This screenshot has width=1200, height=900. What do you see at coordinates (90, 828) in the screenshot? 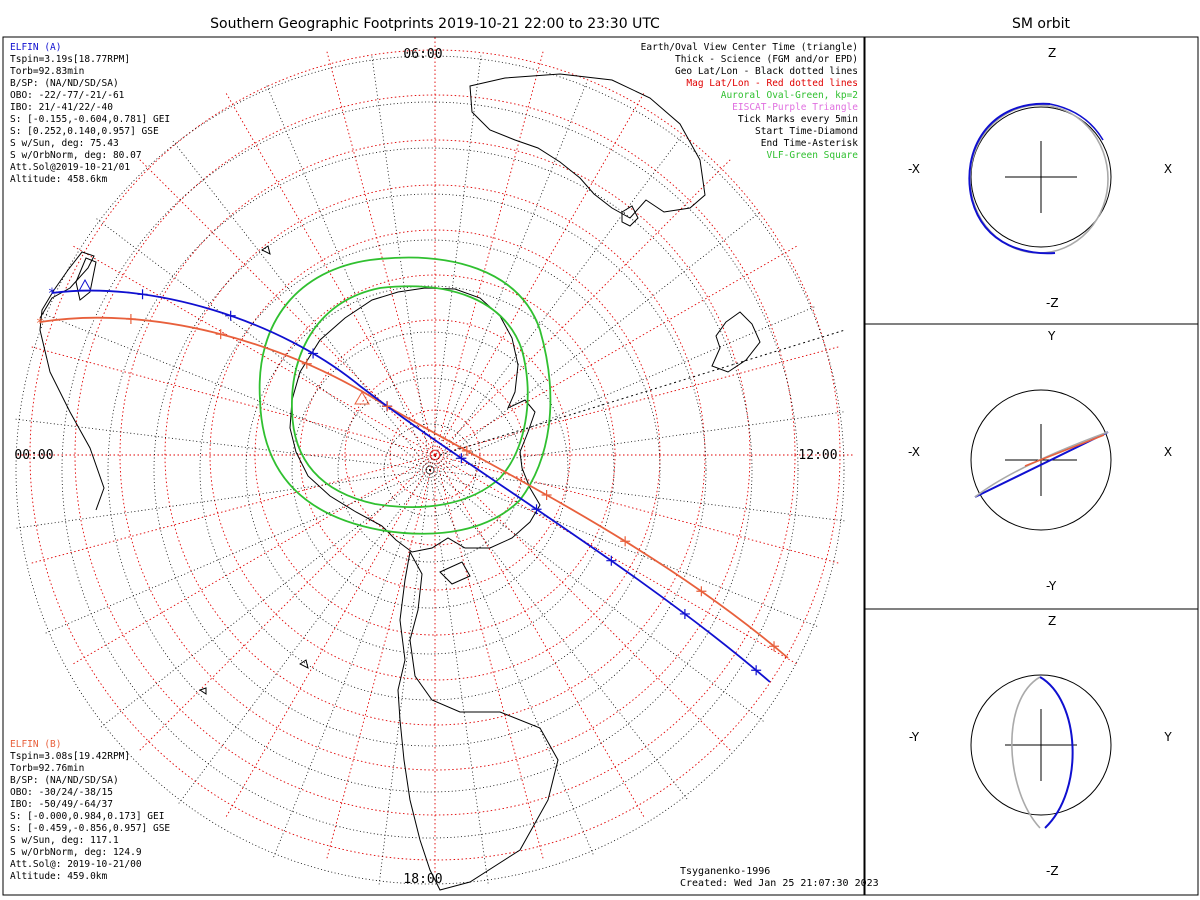
I see `info-line: S: [-0.459,-0.856,0.957] GSE` at bounding box center [90, 828].